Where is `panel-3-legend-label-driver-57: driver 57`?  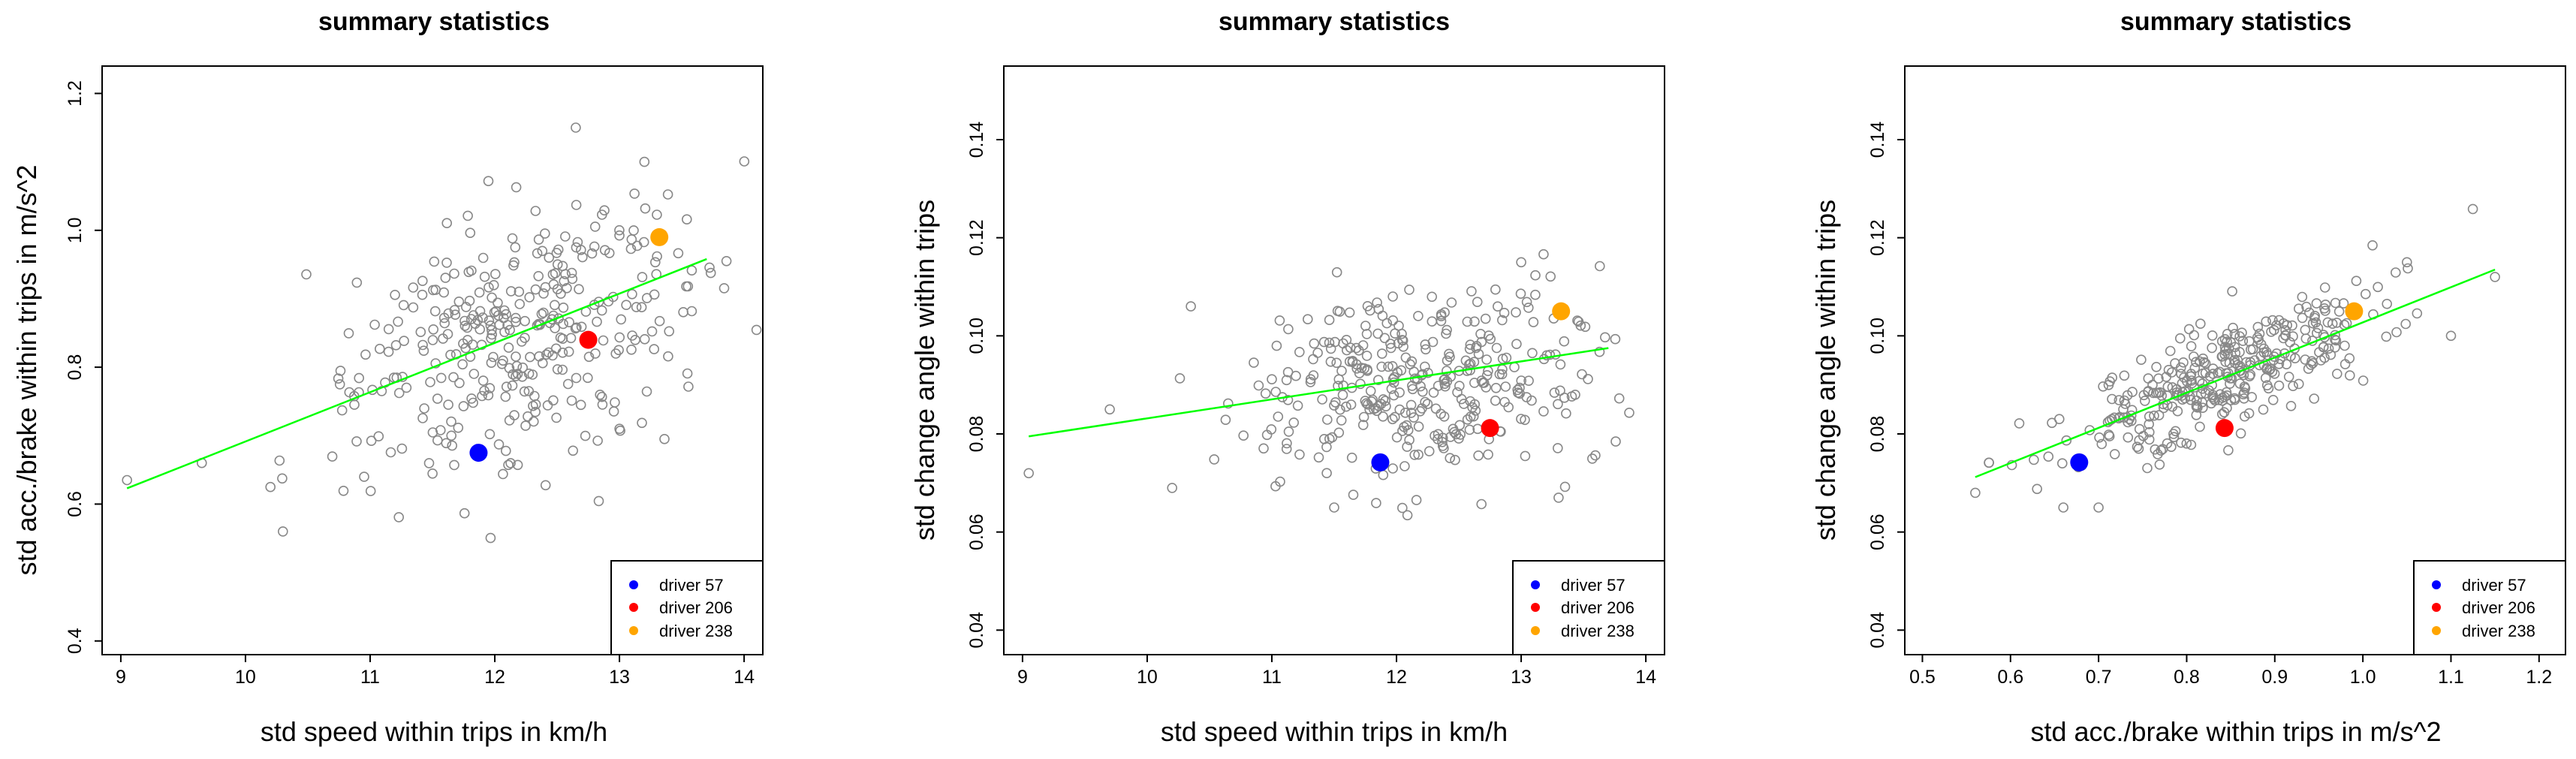 panel-3-legend-label-driver-57: driver 57 is located at coordinates (2494, 586).